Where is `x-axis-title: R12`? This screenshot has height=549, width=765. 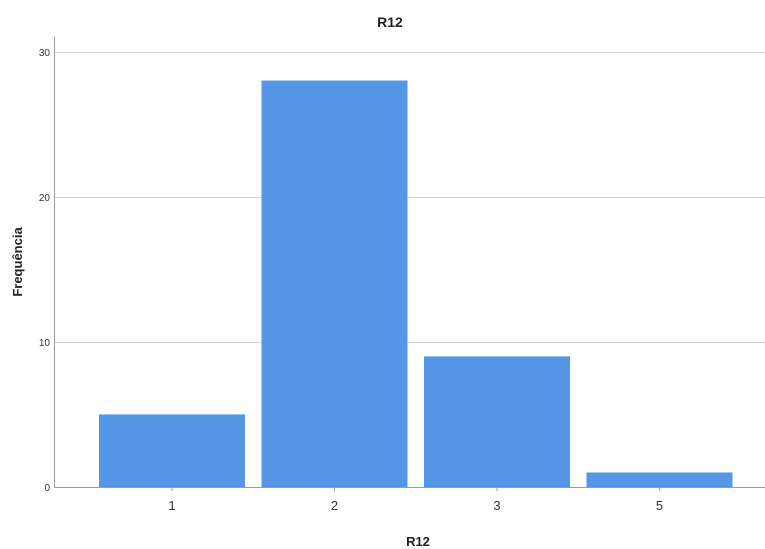
x-axis-title: R12 is located at coordinates (418, 541).